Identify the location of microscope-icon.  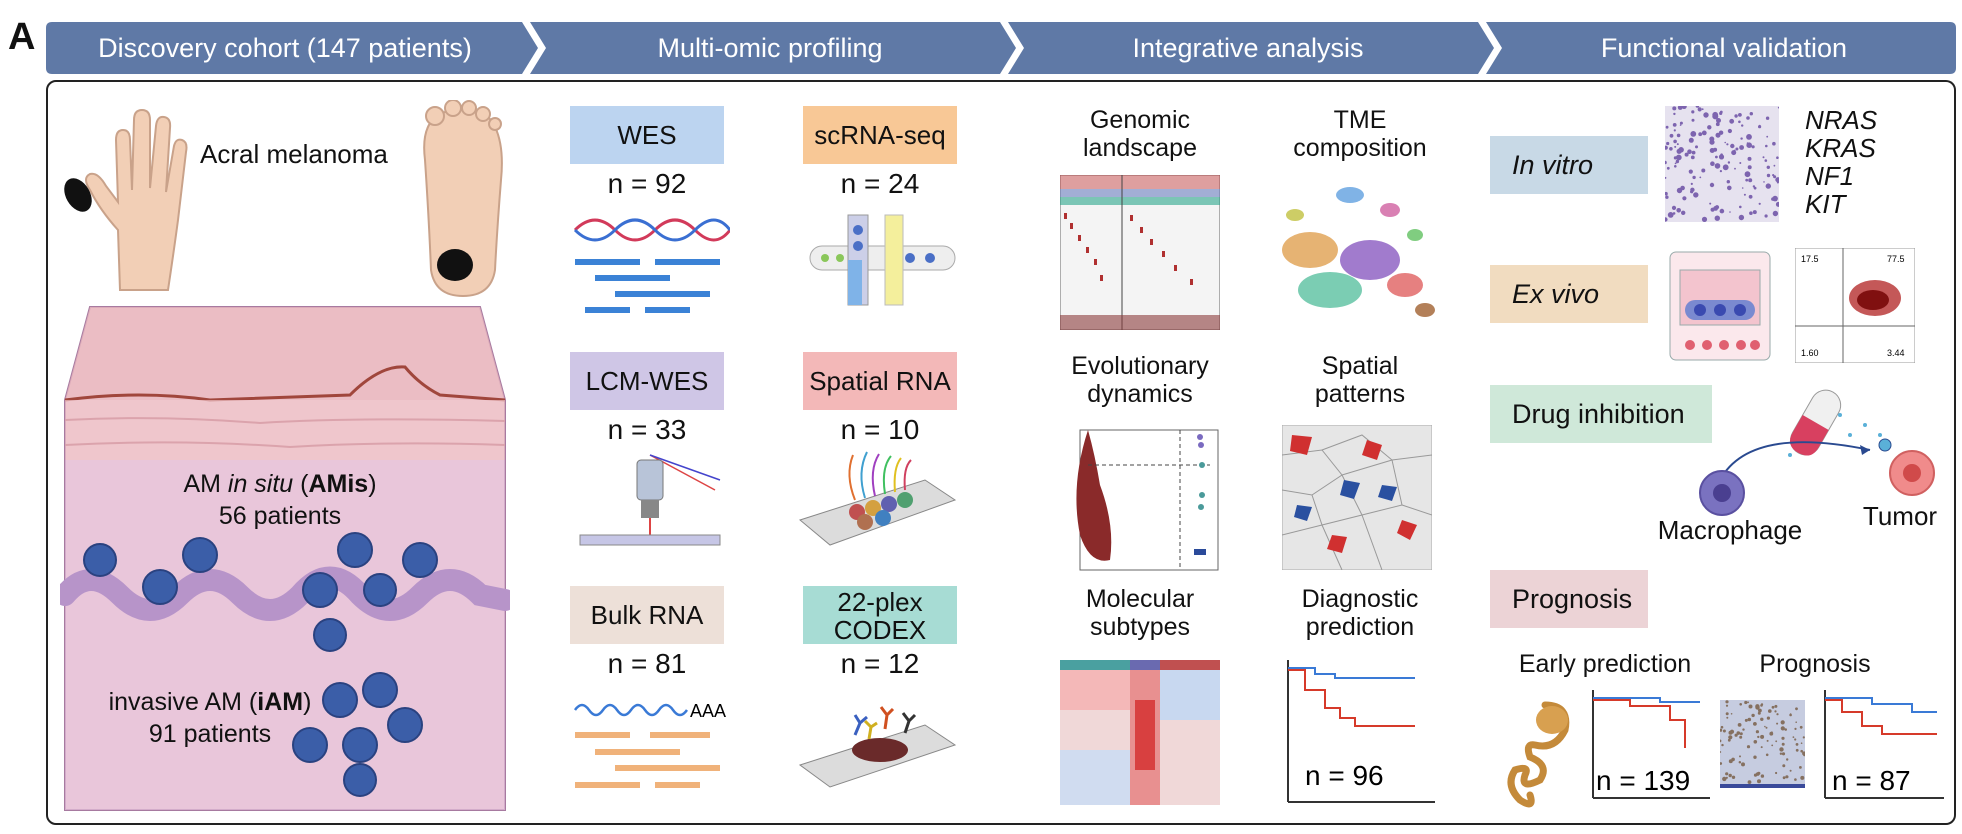
(650, 500).